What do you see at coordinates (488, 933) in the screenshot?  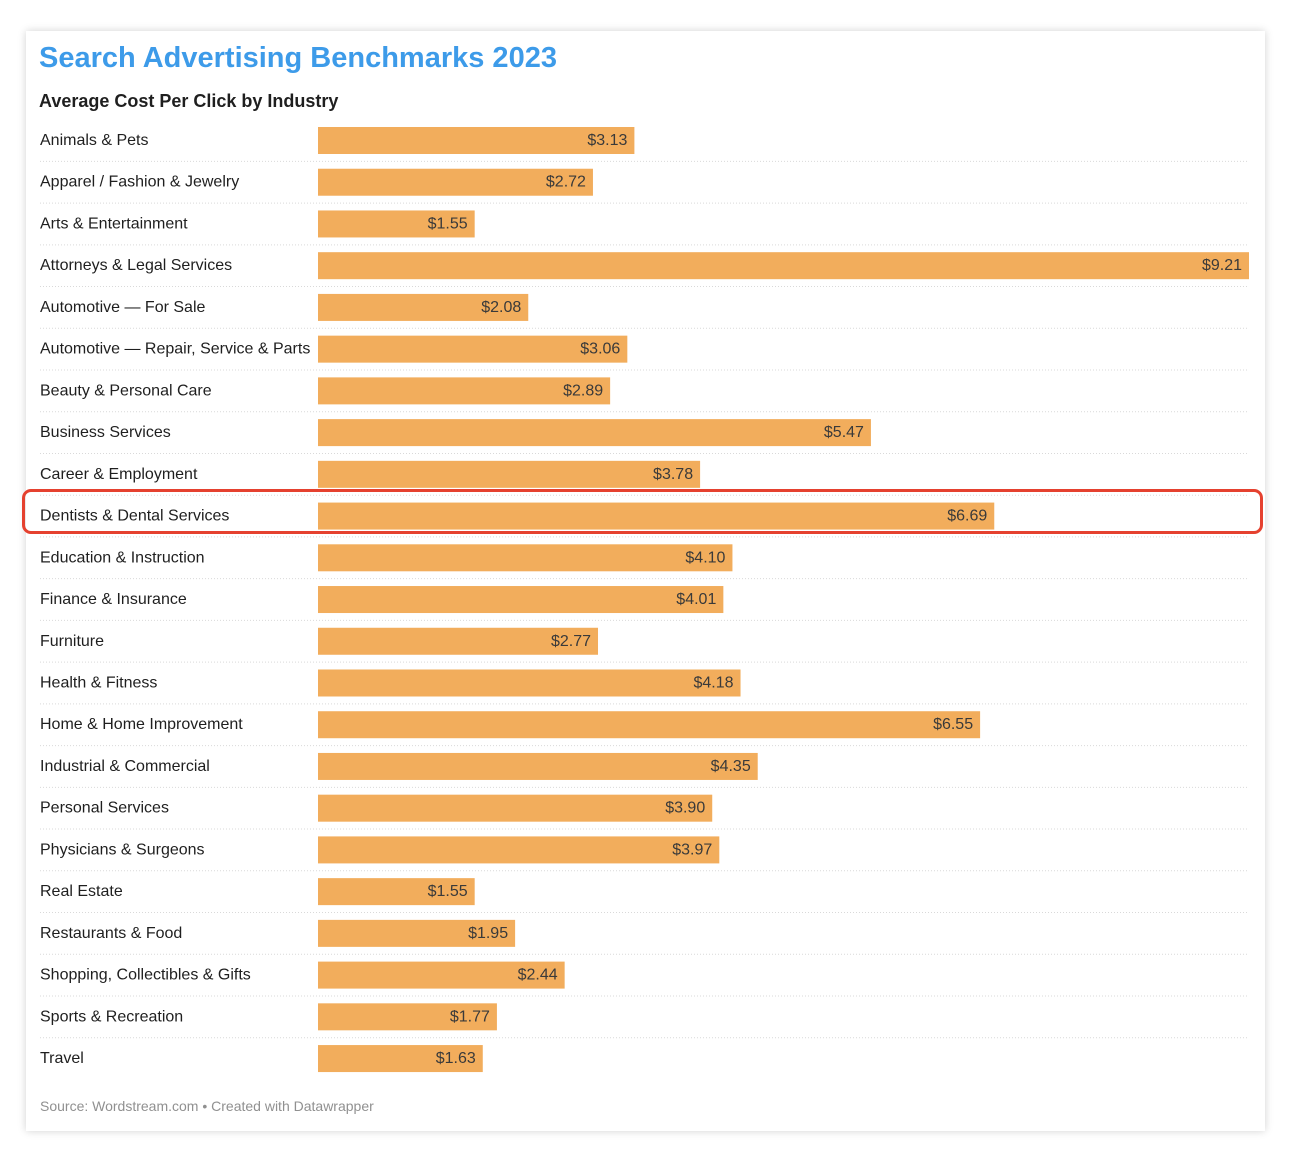 I see `value-label: $1.95` at bounding box center [488, 933].